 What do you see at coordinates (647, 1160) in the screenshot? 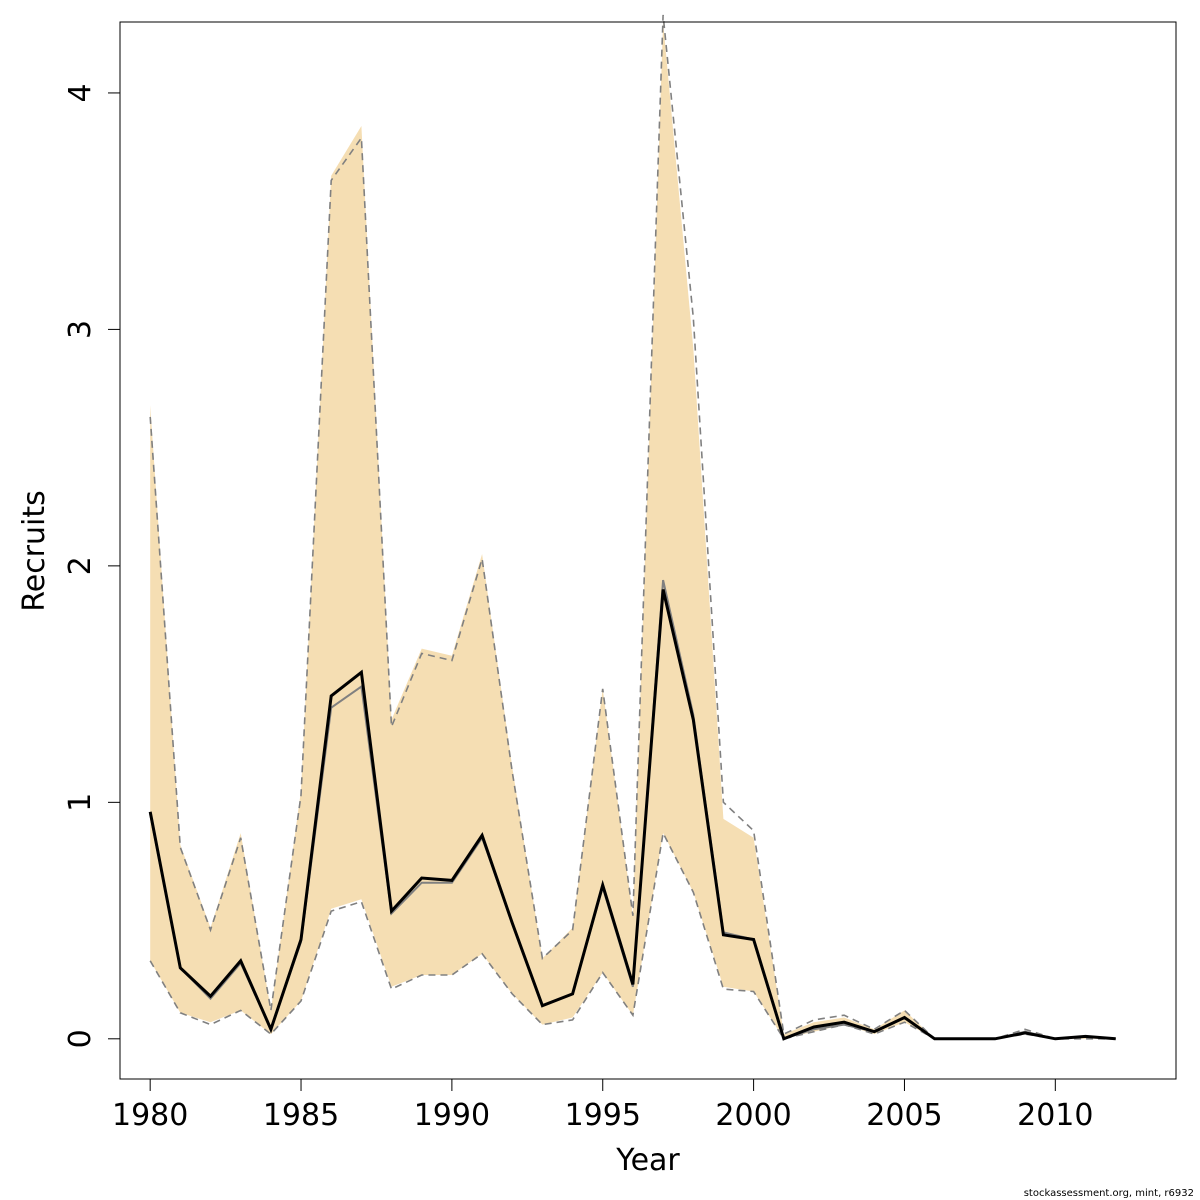
I see `x-axis-title: Year` at bounding box center [647, 1160].